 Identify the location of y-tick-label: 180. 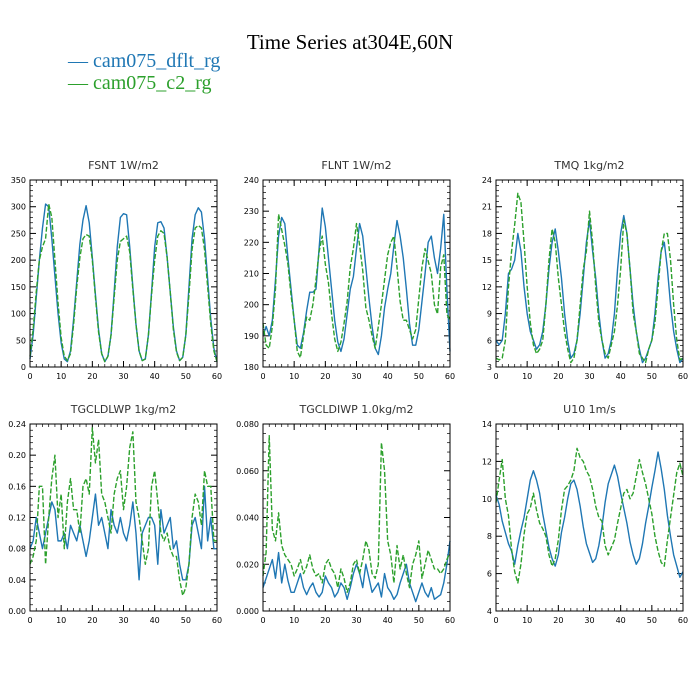
(251, 367).